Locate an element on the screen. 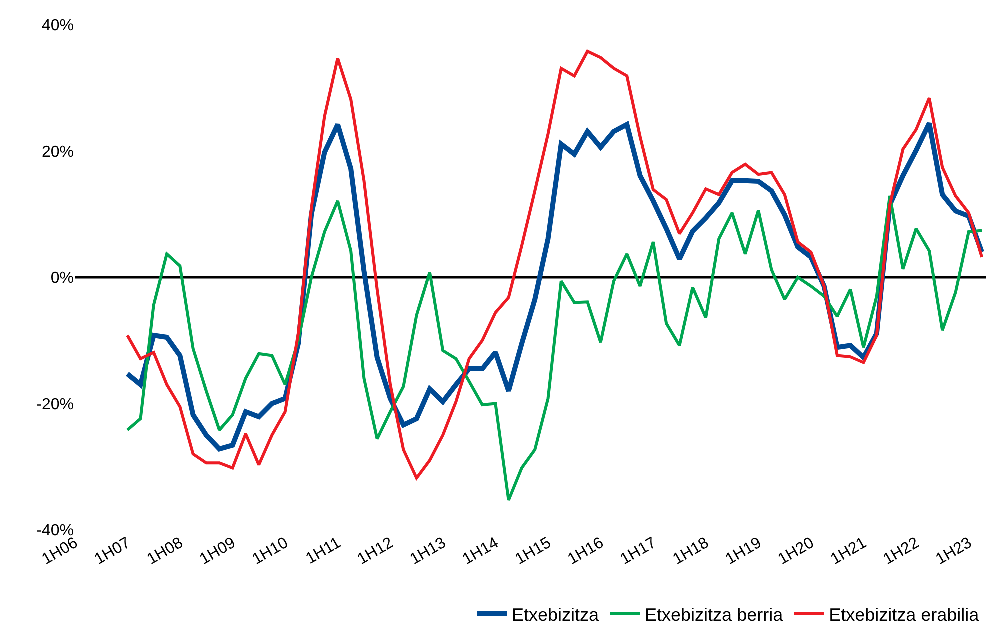  x-tick-label: 1H09 is located at coordinates (218, 551).